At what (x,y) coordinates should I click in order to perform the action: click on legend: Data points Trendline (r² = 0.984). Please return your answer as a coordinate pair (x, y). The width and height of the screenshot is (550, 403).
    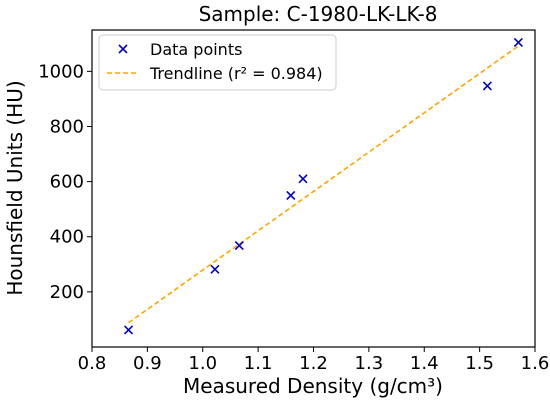
    Looking at the image, I should click on (217, 62).